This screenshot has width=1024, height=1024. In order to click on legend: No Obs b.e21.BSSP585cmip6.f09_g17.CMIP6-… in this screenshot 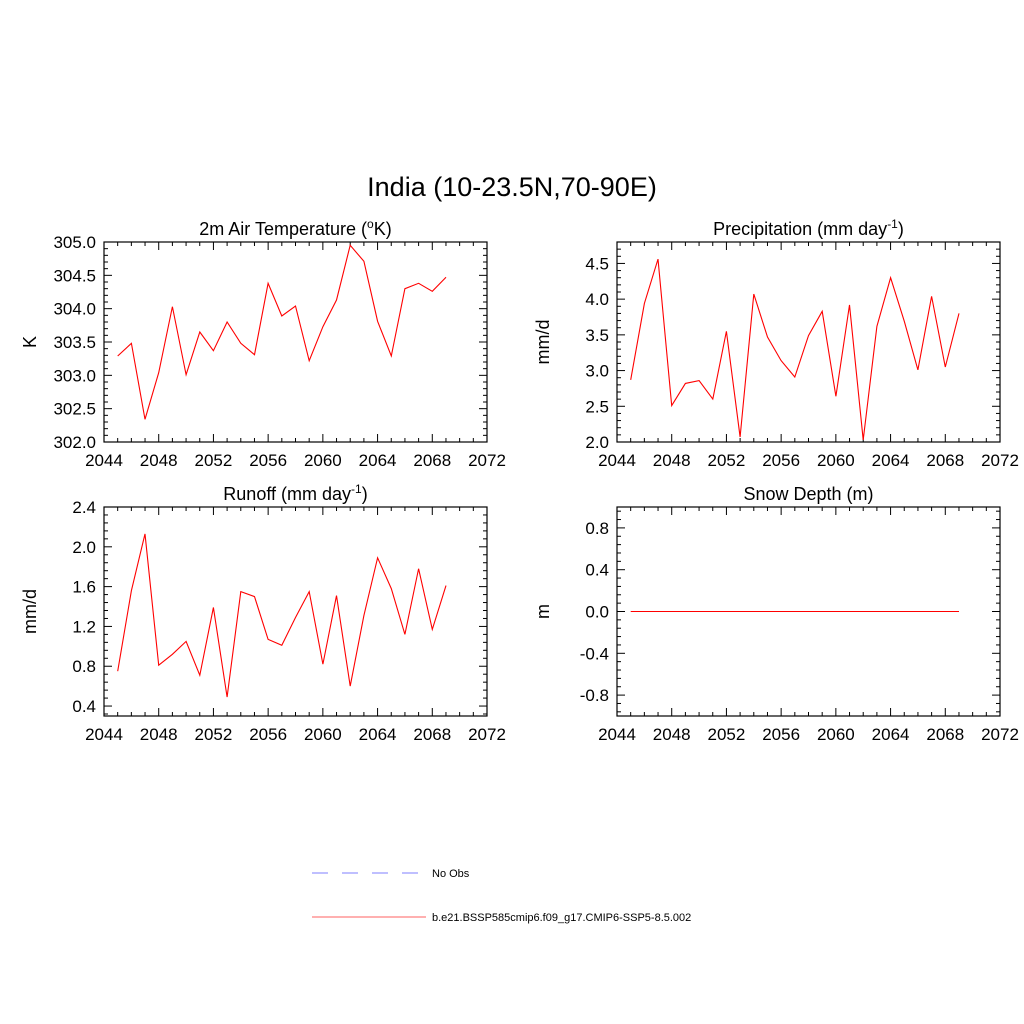, I will do `click(501, 896)`.